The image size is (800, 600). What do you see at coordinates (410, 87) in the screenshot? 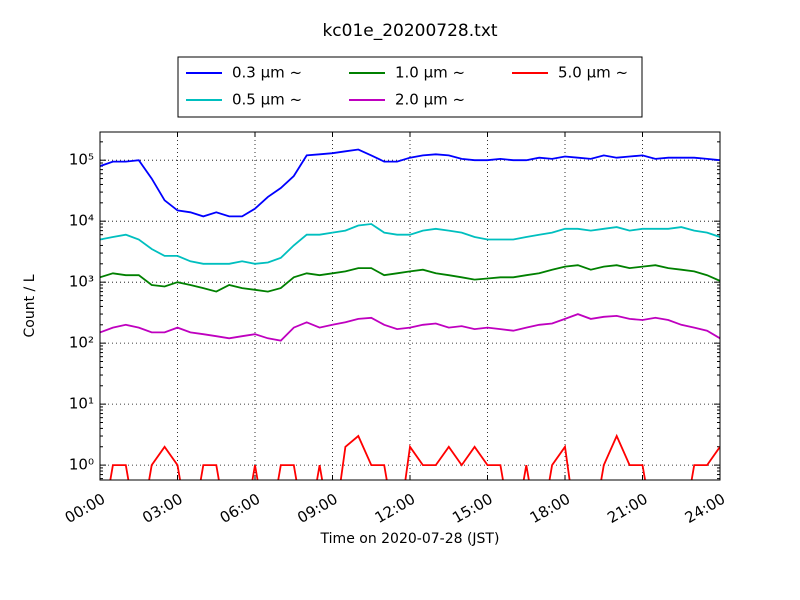
I see `legend-box` at bounding box center [410, 87].